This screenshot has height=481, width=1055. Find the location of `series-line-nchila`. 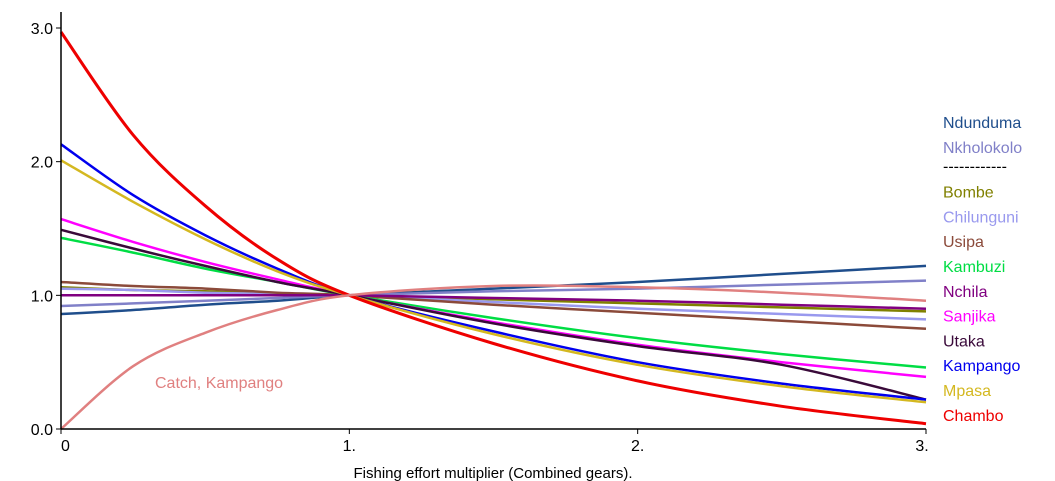

series-line-nchila is located at coordinates (494, 301).